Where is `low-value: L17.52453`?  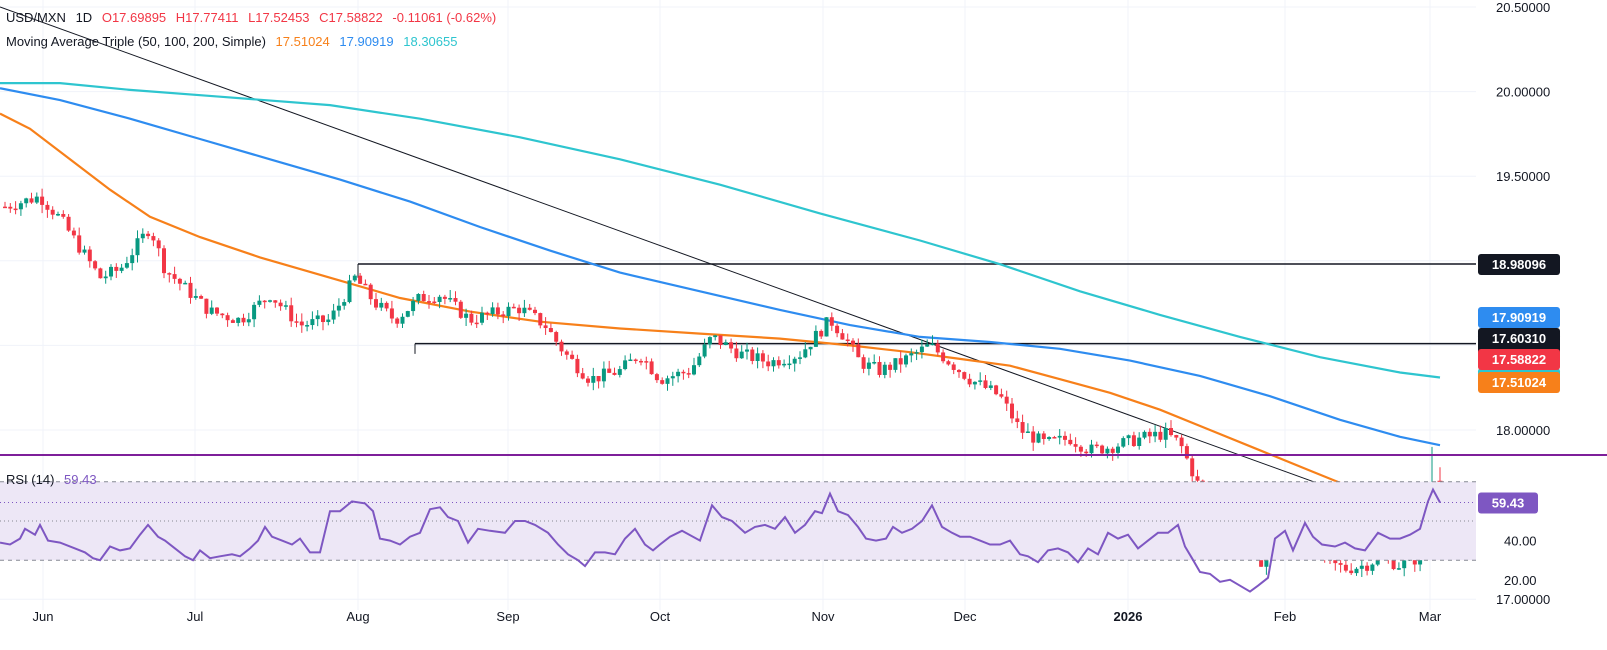
low-value: L17.52453 is located at coordinates (279, 17).